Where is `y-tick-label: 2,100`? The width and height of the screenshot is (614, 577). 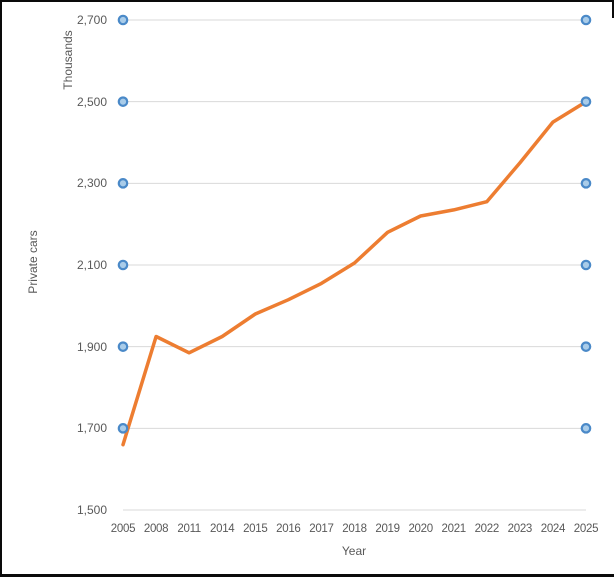 y-tick-label: 2,100 is located at coordinates (91, 265).